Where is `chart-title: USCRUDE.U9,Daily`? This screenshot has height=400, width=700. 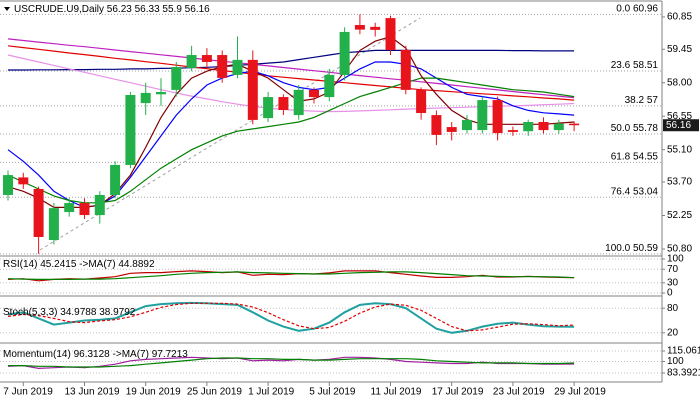 chart-title: USCRUDE.U9,Daily is located at coordinates (59, 9).